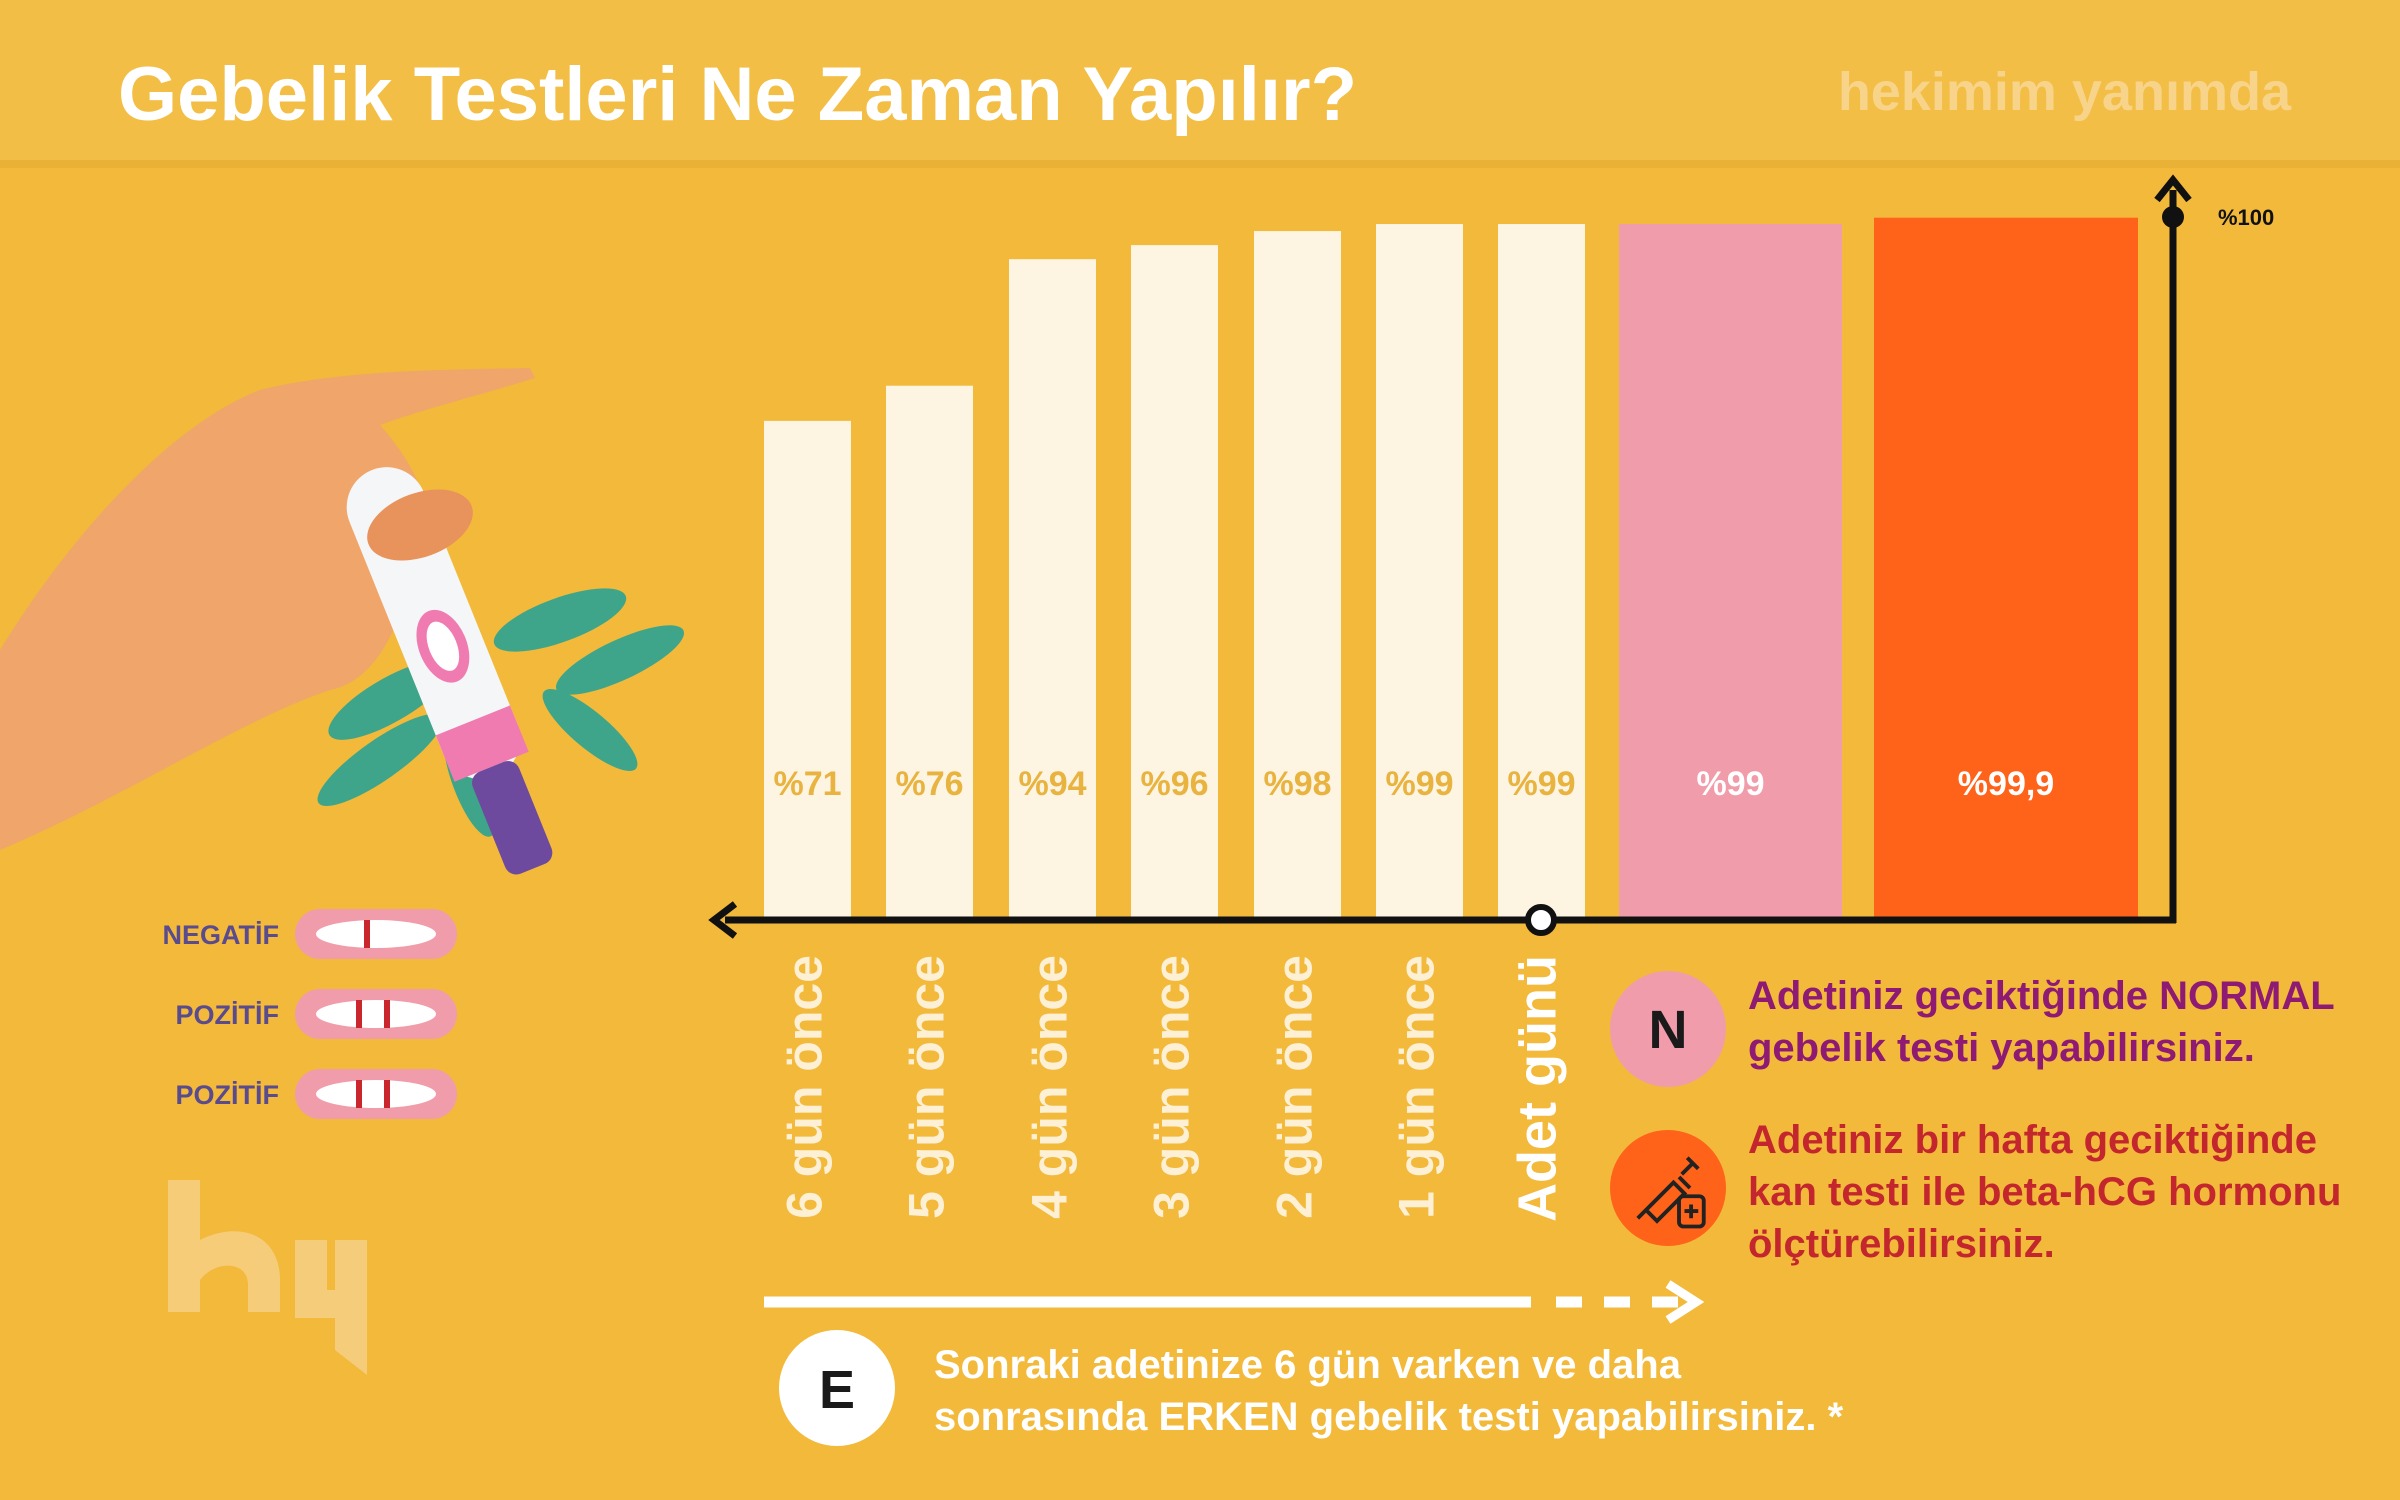 This screenshot has height=1500, width=2400. What do you see at coordinates (1052, 784) in the screenshot?
I see `value-label: %94` at bounding box center [1052, 784].